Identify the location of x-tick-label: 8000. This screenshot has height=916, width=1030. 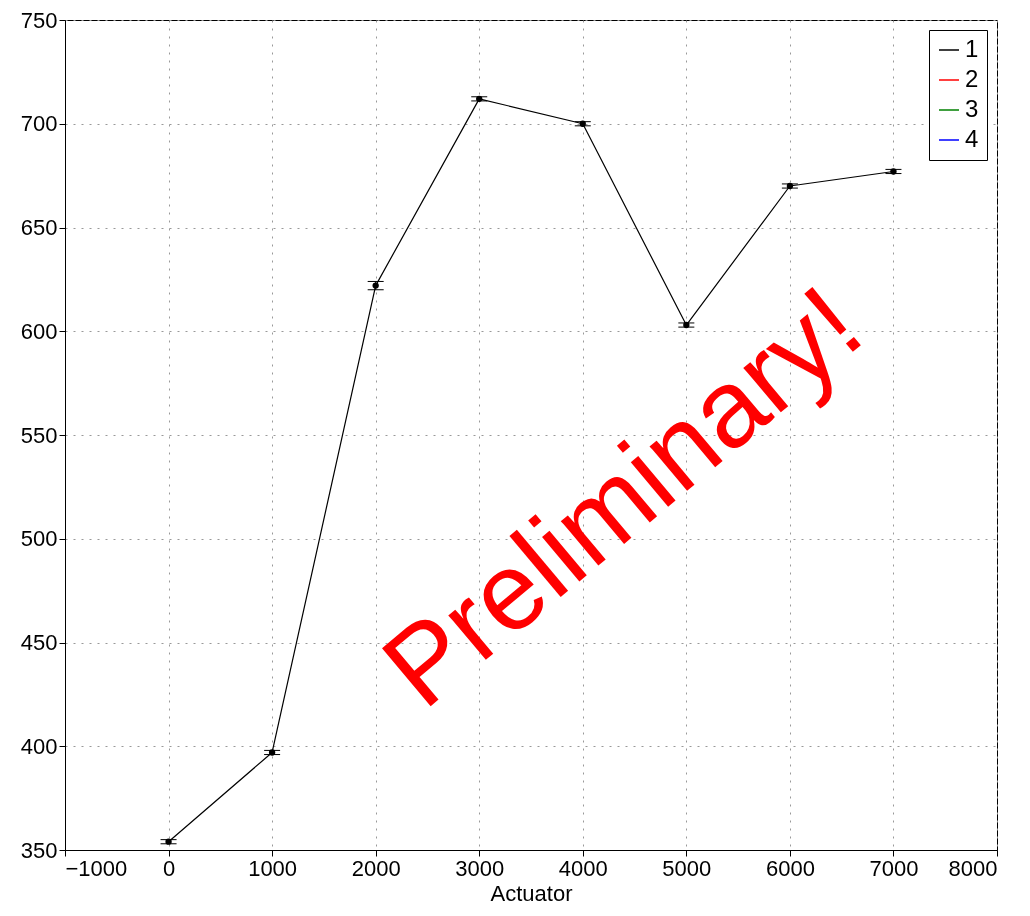
(973, 868).